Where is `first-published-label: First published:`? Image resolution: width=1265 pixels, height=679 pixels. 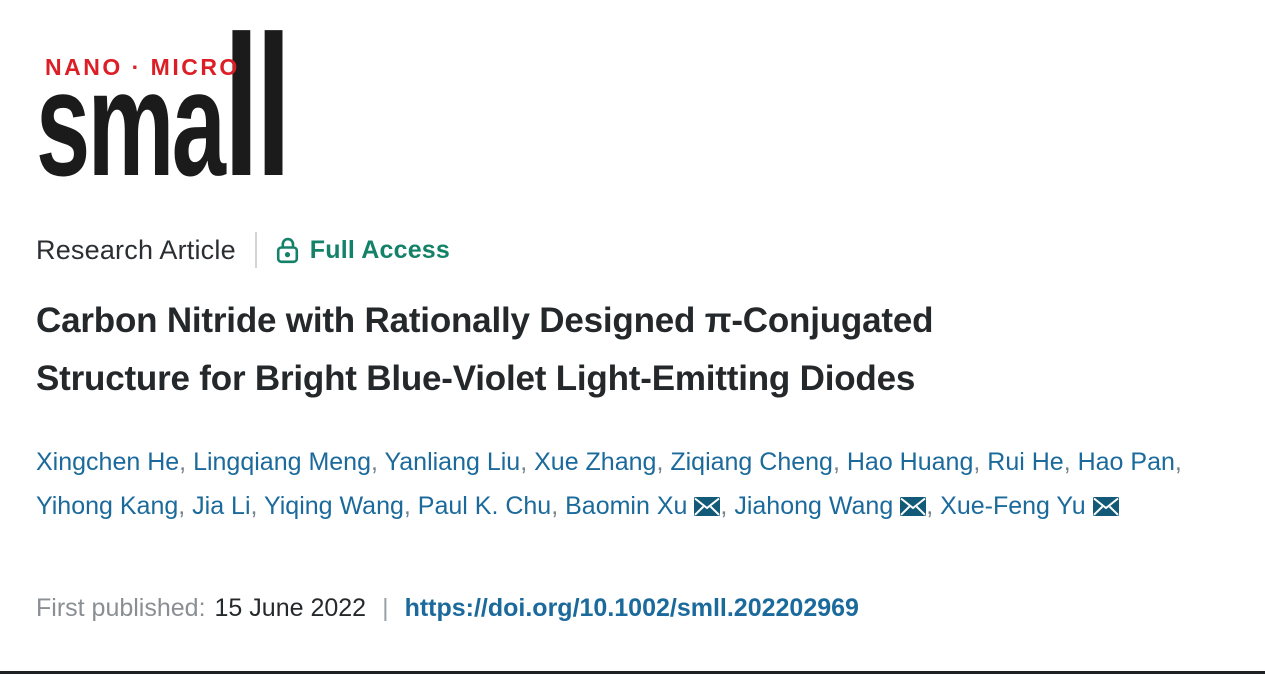
first-published-label: First published: is located at coordinates (121, 608).